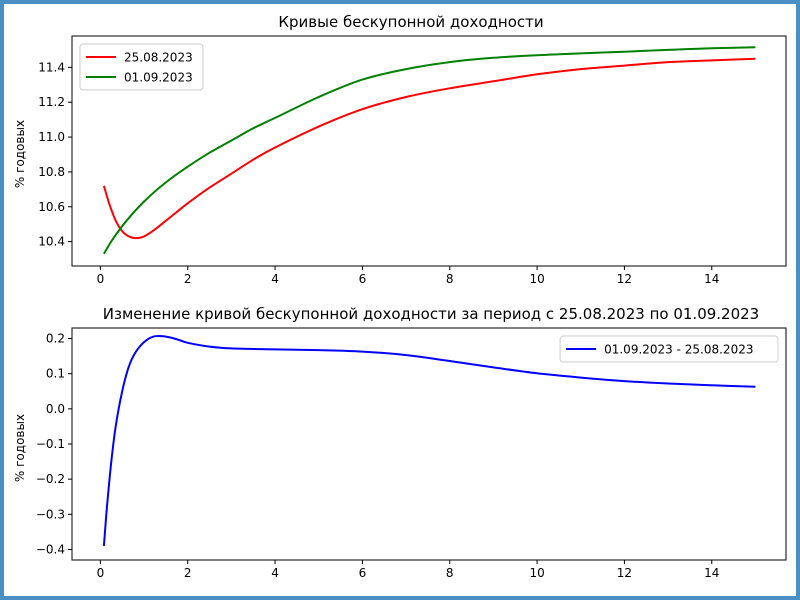 The image size is (800, 600). I want to click on y-tick-label: 0.2, so click(55, 339).